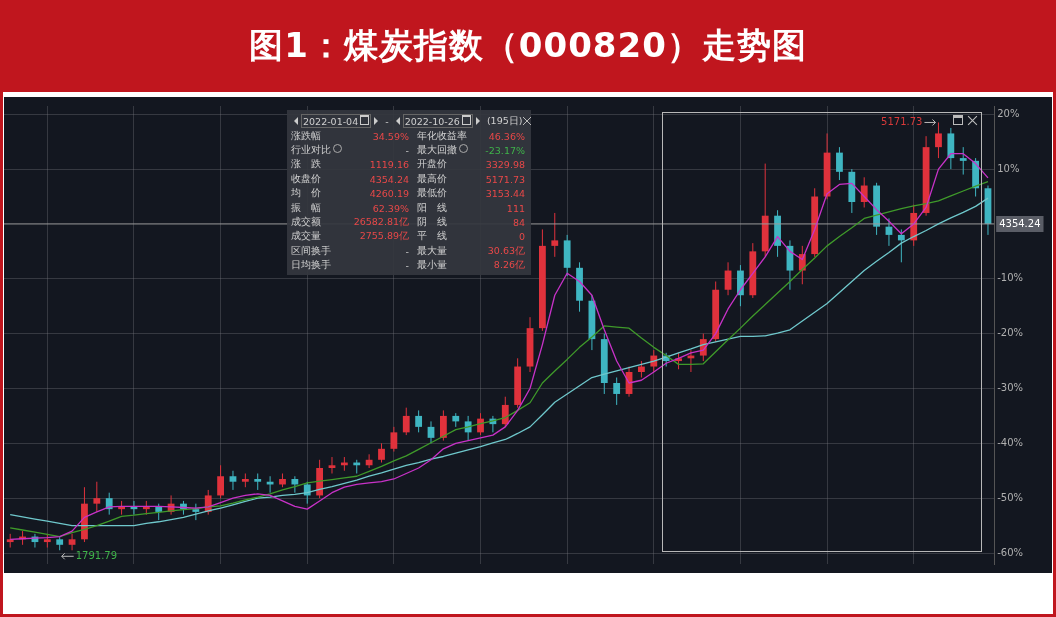 This screenshot has width=1056, height=617. Describe the element at coordinates (1010, 497) in the screenshot. I see `y-tick-label: -50%` at that location.